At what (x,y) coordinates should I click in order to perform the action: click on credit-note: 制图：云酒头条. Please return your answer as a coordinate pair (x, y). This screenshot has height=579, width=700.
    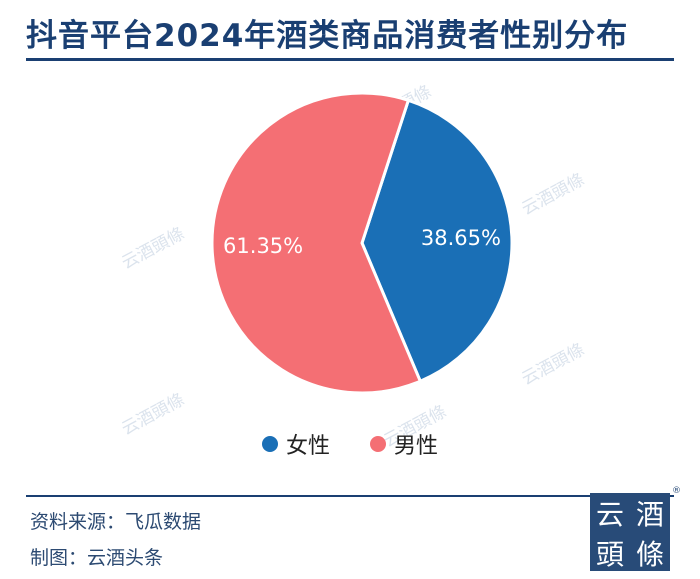
    Looking at the image, I should click on (97, 558).